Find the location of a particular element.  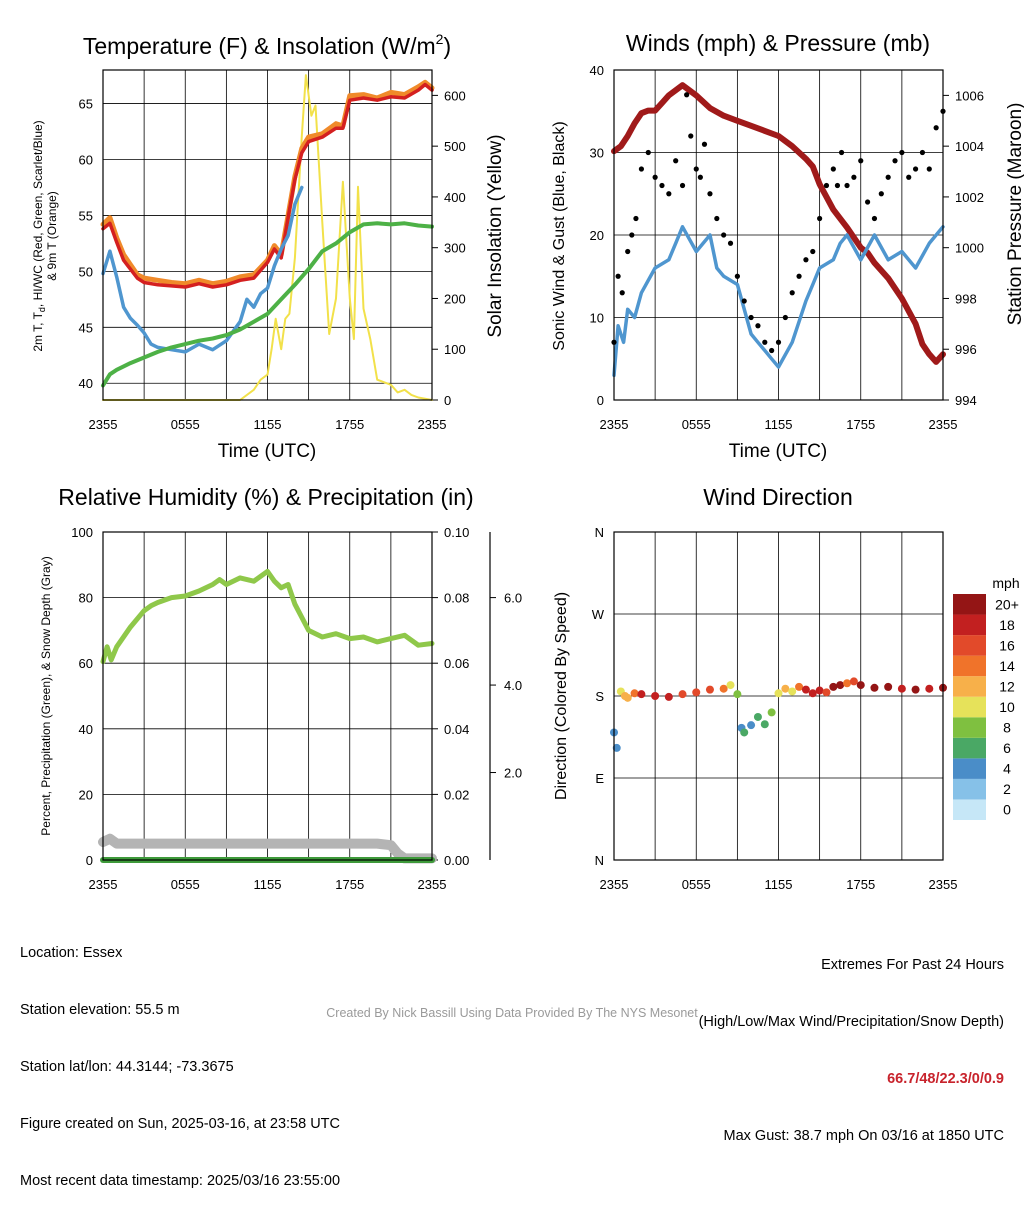

series-line-snow-depth is located at coordinates (267, 848).